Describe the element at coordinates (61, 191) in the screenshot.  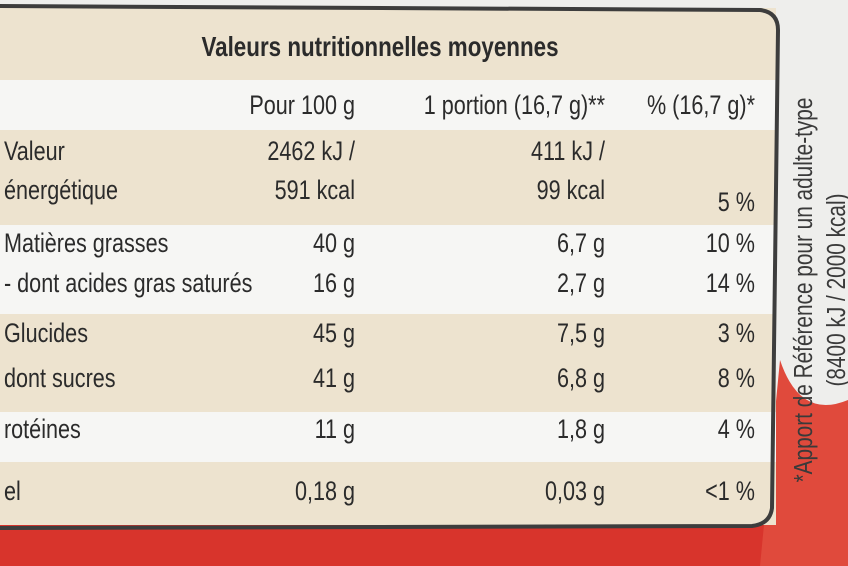
I see `row-label: énergétique` at that location.